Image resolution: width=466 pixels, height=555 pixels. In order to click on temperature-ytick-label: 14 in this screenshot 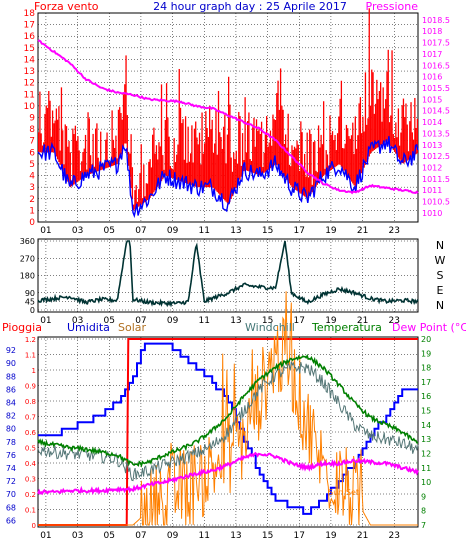, I will do `click(426, 425)`.